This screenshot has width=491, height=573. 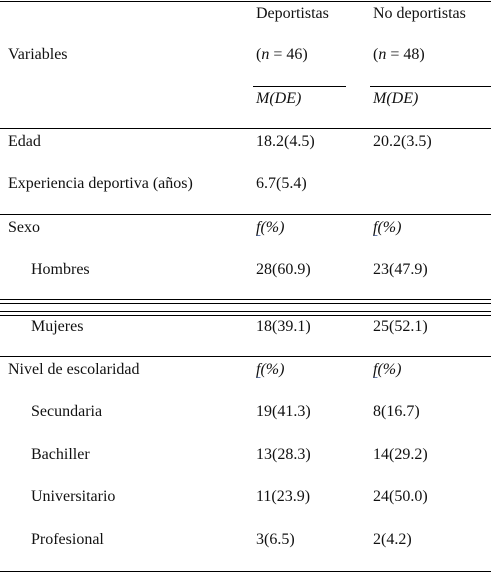 I want to click on row-universitario-col2: 24(50.0), so click(x=400, y=496).